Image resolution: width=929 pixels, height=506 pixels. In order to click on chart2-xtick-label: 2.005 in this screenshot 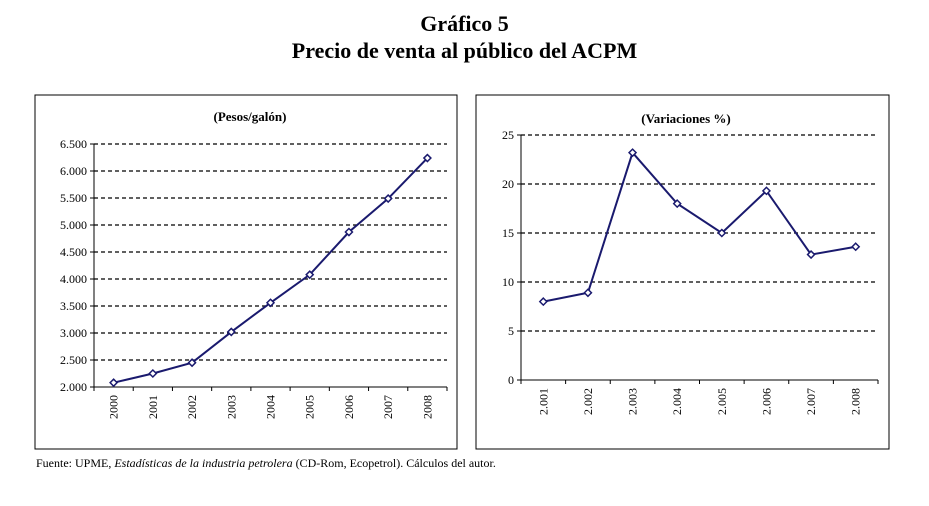, I will do `click(722, 401)`.